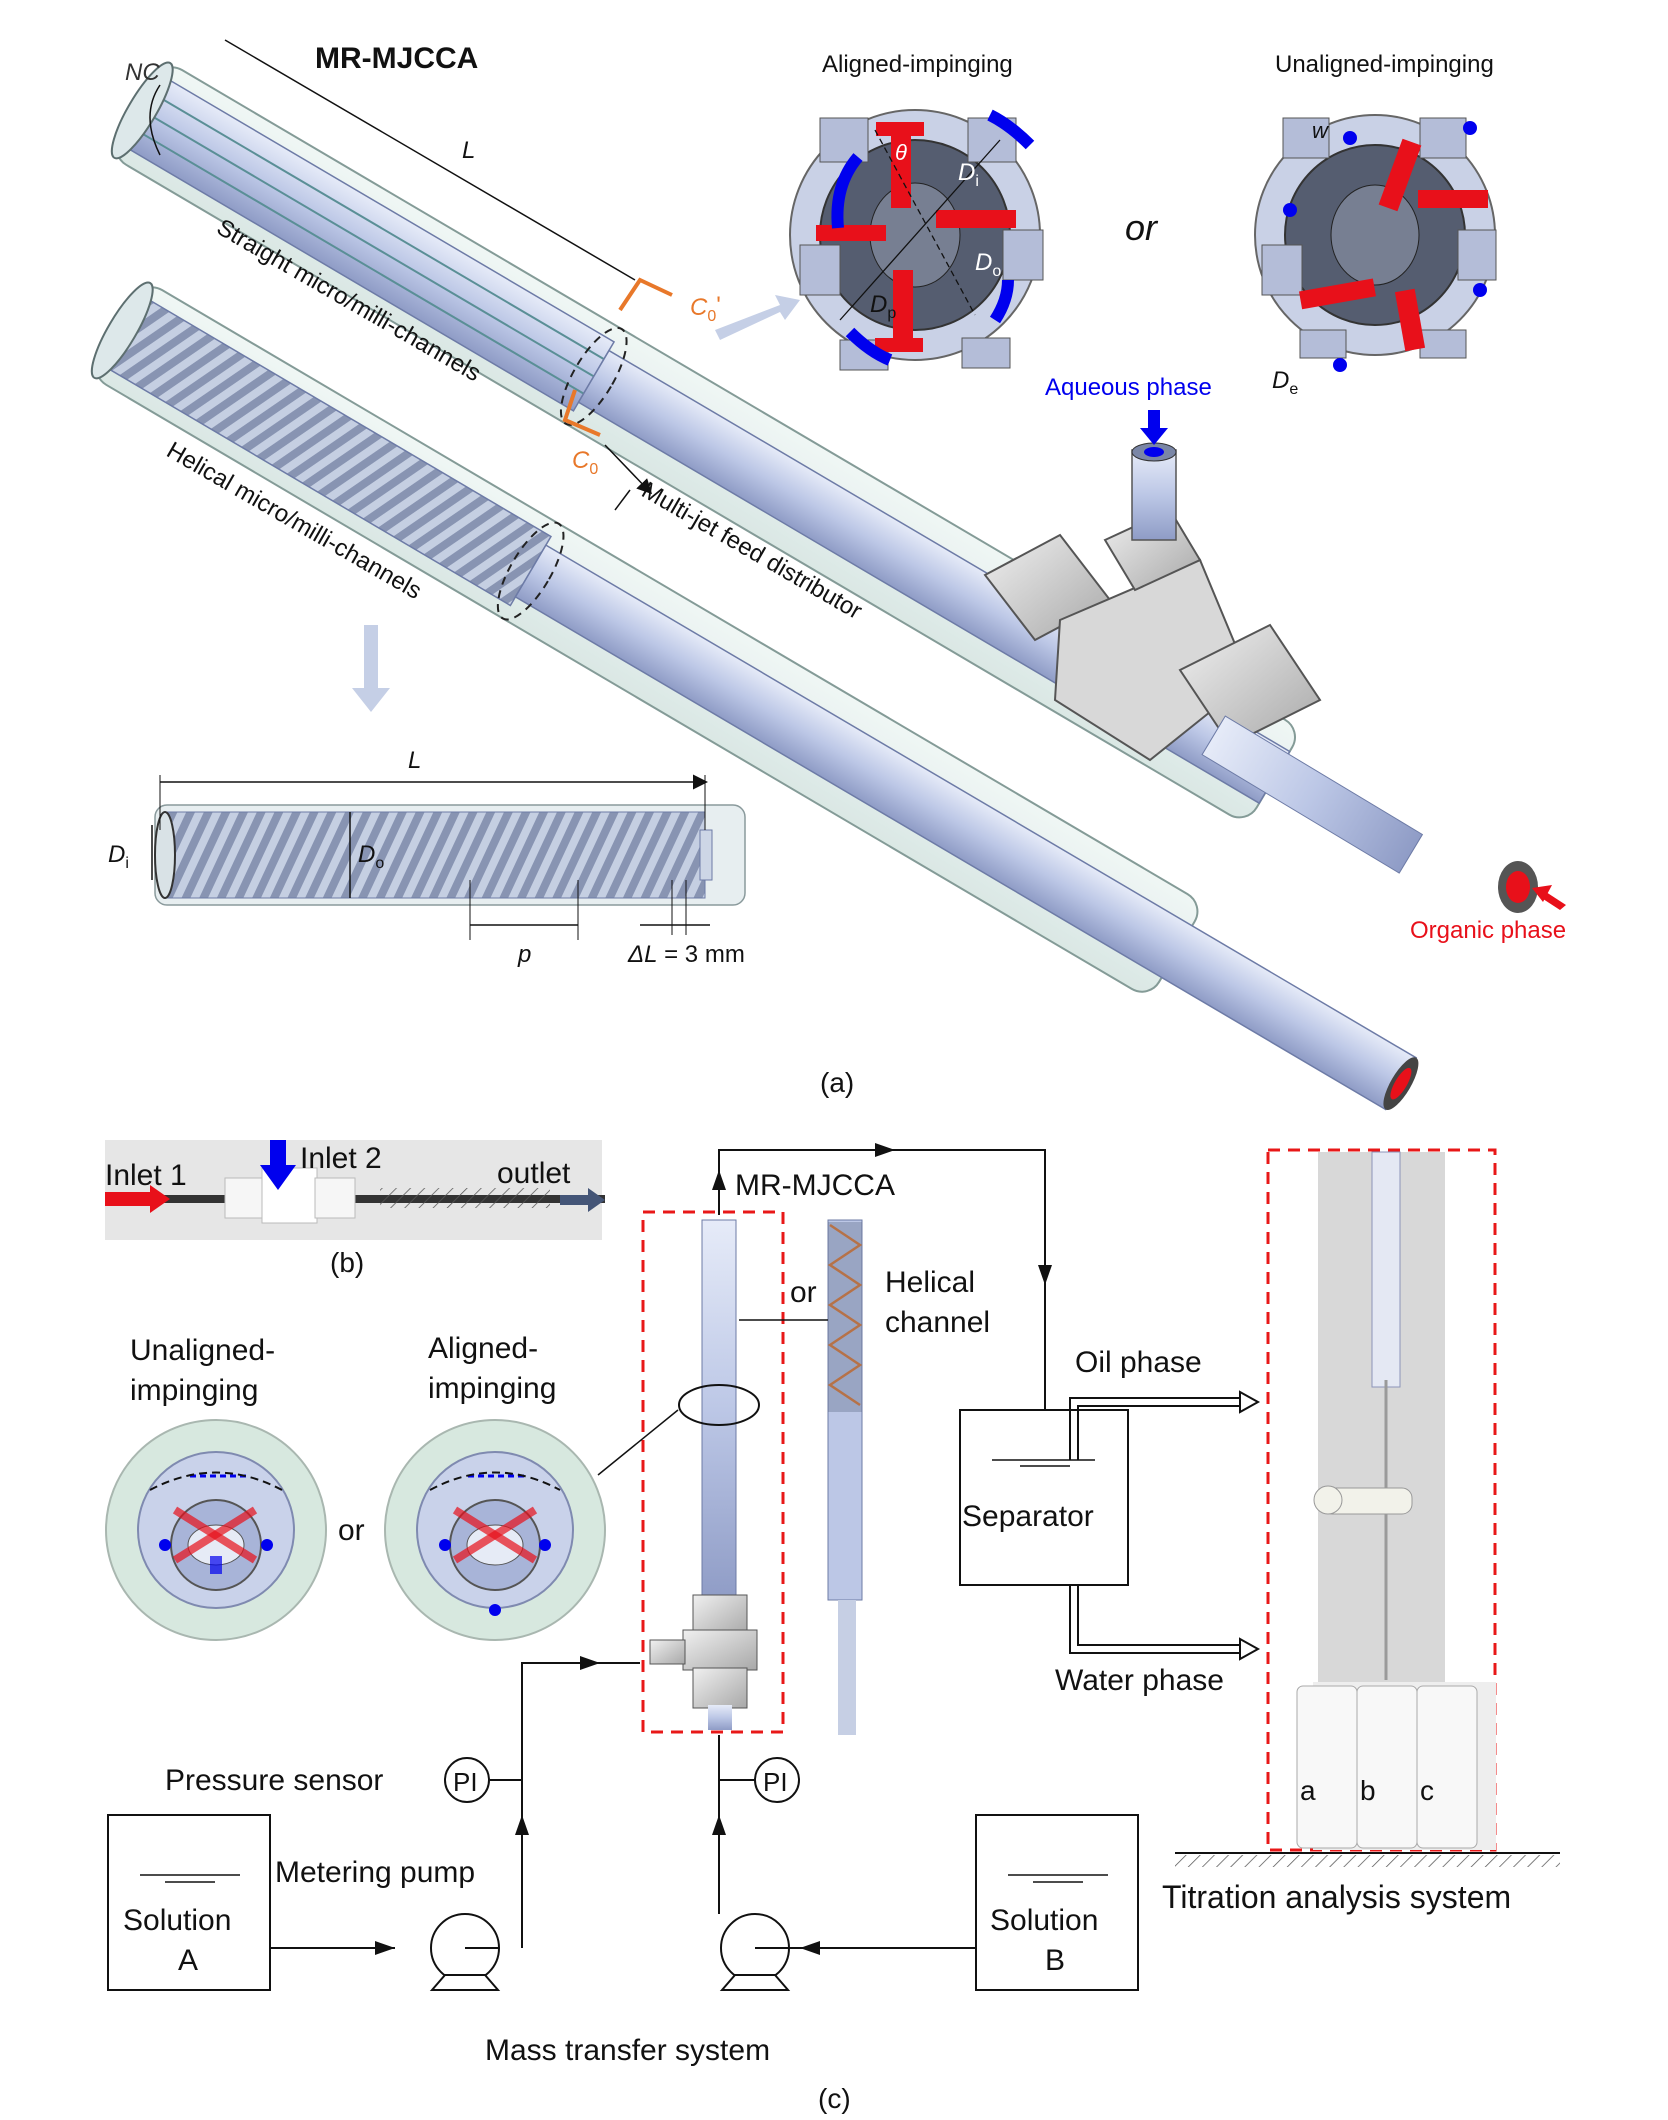 The height and width of the screenshot is (2120, 1668). I want to click on detail-di-label: Di, so click(118, 856).